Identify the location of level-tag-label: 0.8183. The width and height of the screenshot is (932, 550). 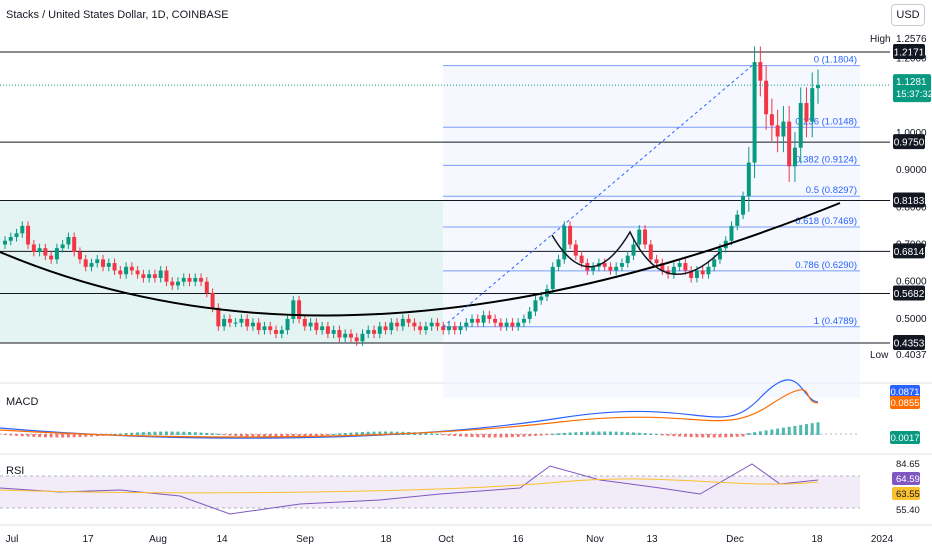
(909, 201).